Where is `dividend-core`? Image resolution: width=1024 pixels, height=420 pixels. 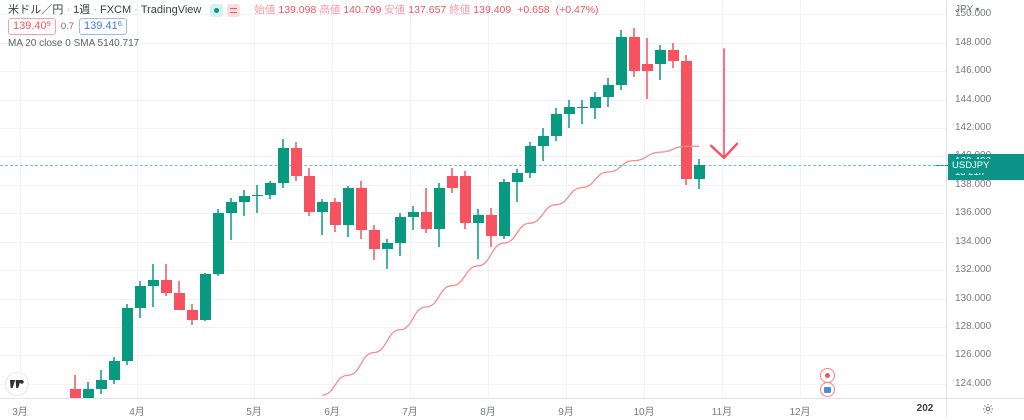
dividend-core is located at coordinates (827, 389).